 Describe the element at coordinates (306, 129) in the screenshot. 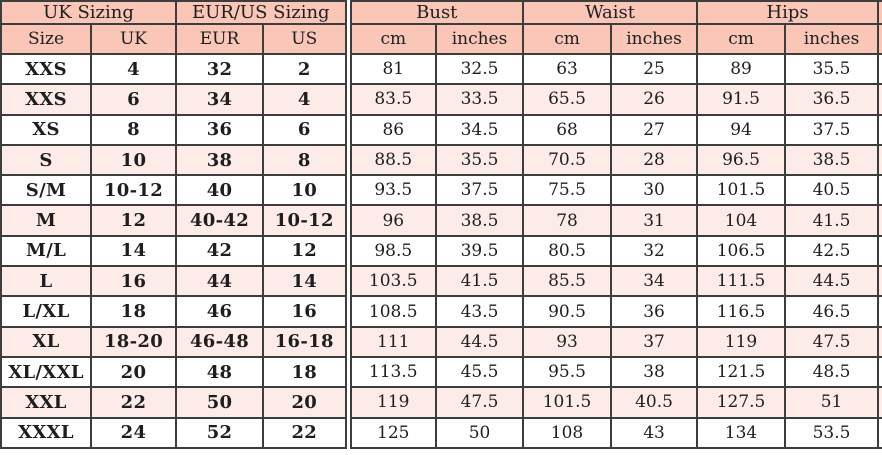

I see `size-cell: 6` at that location.